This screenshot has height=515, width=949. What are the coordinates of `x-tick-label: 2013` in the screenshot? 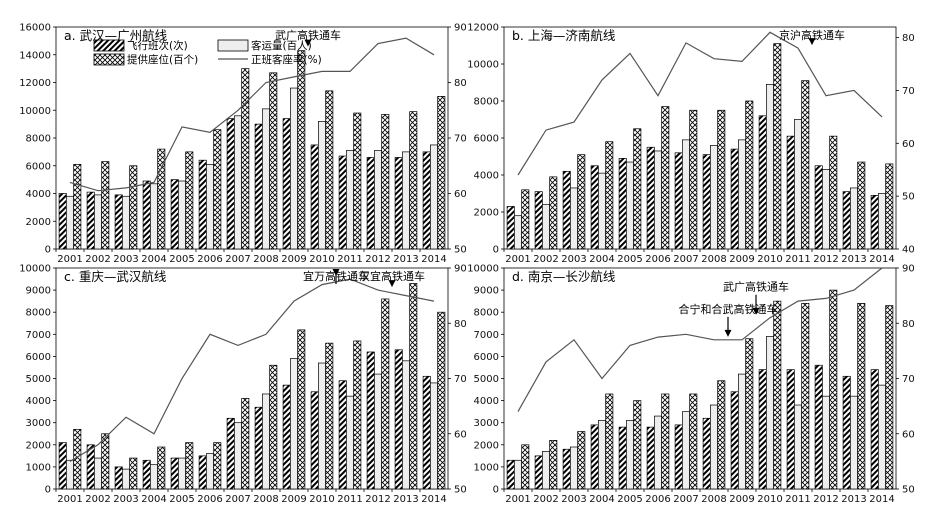 It's located at (405, 259).